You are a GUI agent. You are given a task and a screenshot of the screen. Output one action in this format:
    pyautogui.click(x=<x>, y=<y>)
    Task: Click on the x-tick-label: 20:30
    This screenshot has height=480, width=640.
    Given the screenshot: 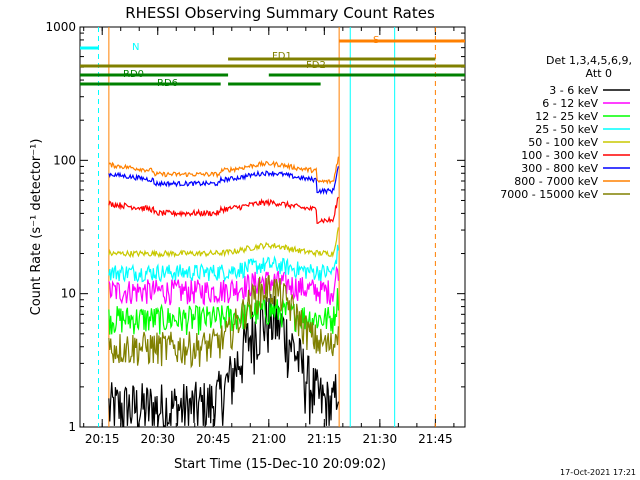 What is the action you would take?
    pyautogui.click(x=157, y=439)
    